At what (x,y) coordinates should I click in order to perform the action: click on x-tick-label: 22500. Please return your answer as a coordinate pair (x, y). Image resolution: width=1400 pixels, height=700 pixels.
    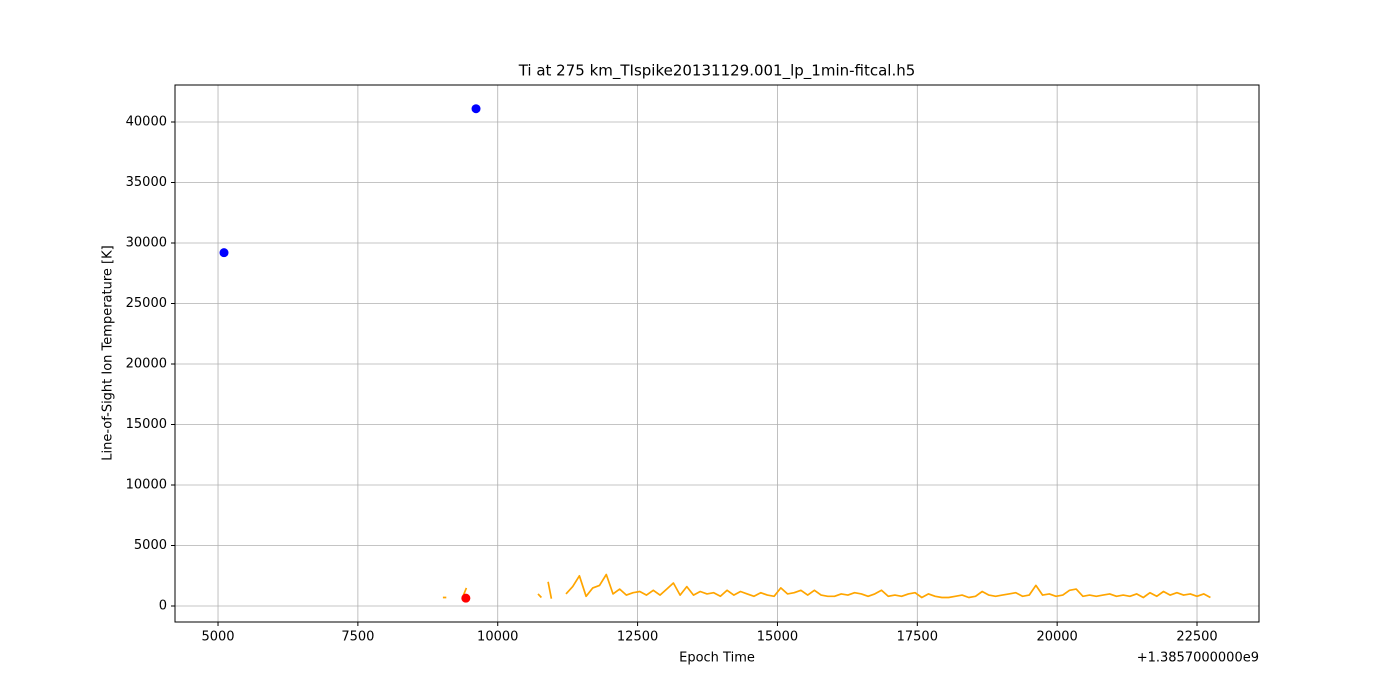
    Looking at the image, I should click on (1196, 637).